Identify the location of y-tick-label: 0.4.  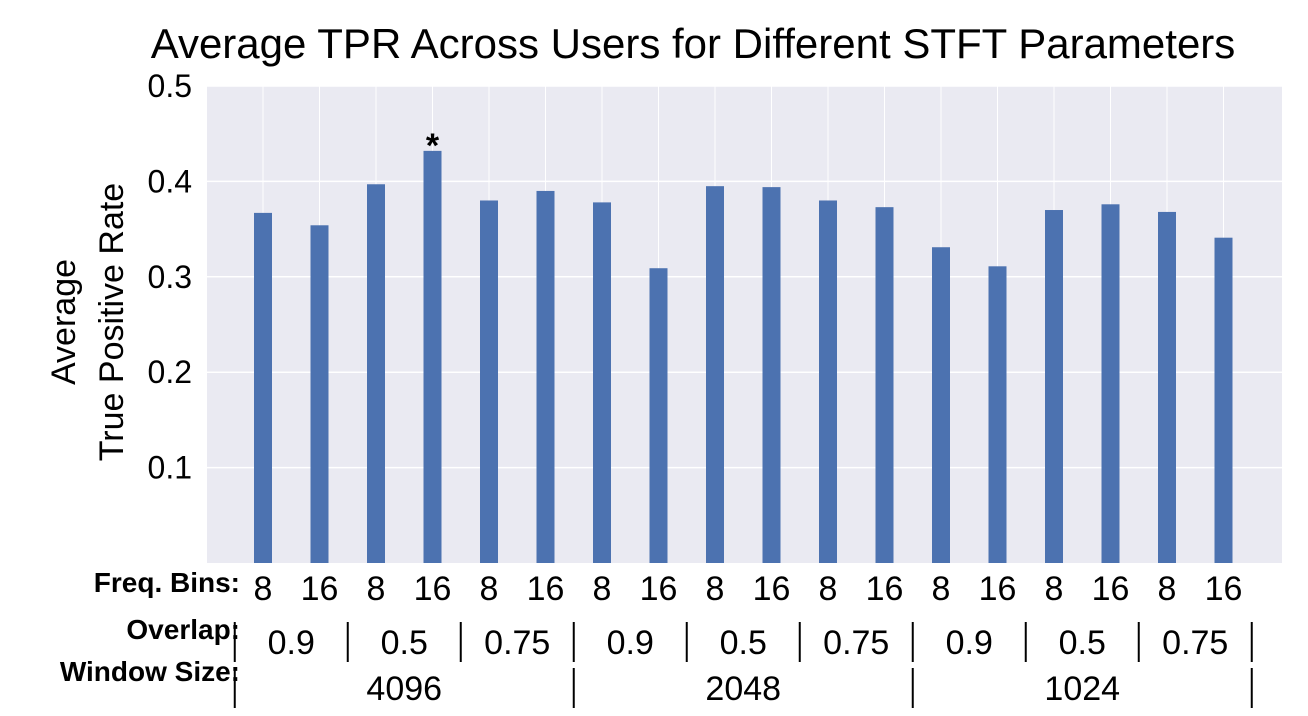
(170, 181).